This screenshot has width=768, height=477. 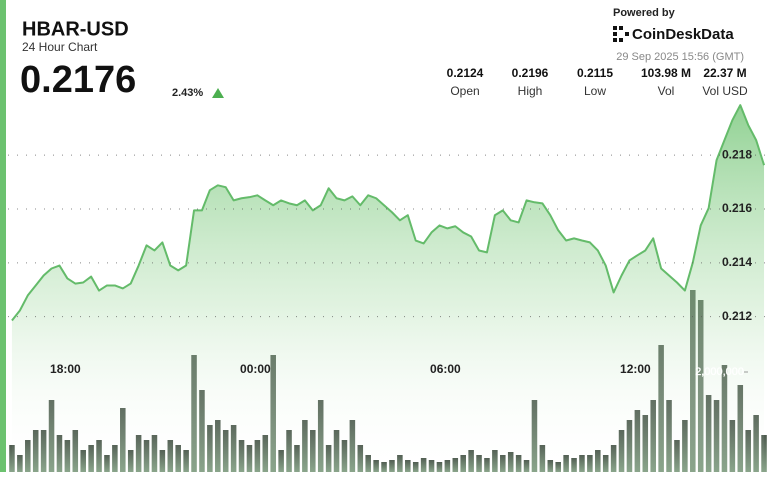 I want to click on y-tick-label: 0.214, so click(x=737, y=262).